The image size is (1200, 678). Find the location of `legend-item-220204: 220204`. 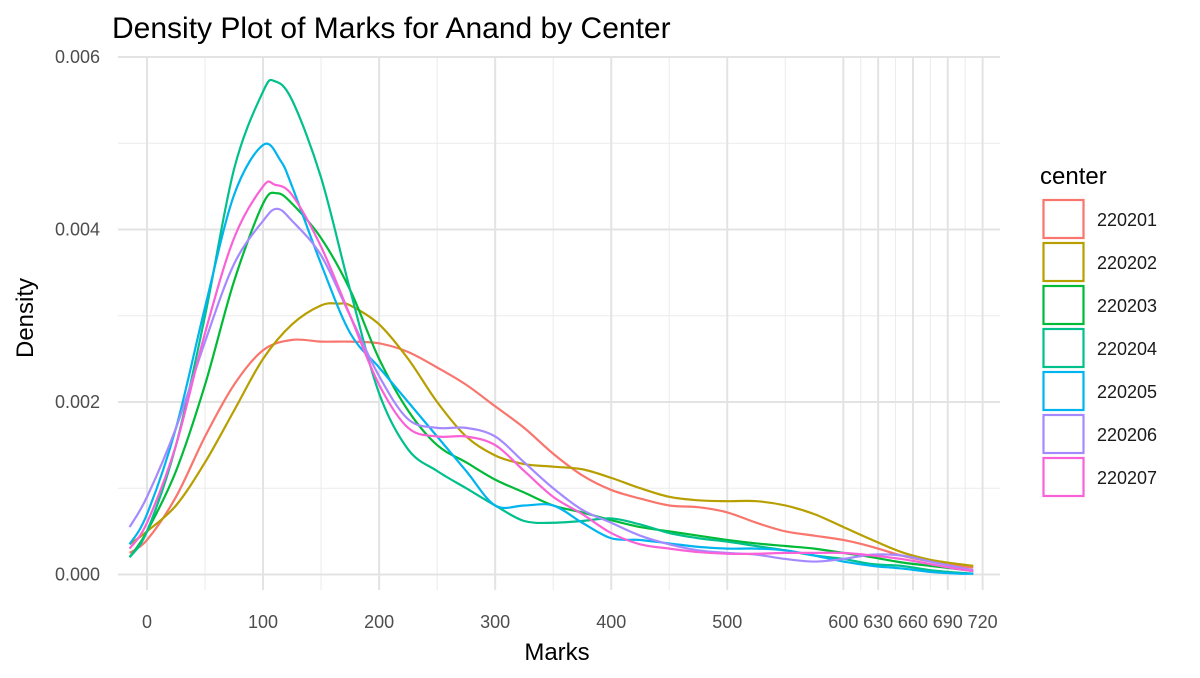

legend-item-220204: 220204 is located at coordinates (1099, 348).